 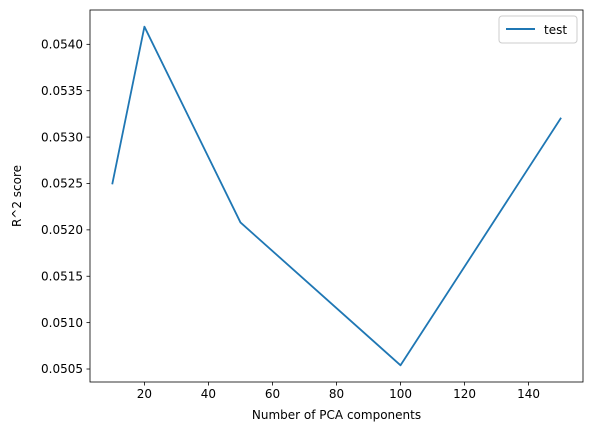 What do you see at coordinates (62, 184) in the screenshot?
I see `y-tick-label: 0.0525` at bounding box center [62, 184].